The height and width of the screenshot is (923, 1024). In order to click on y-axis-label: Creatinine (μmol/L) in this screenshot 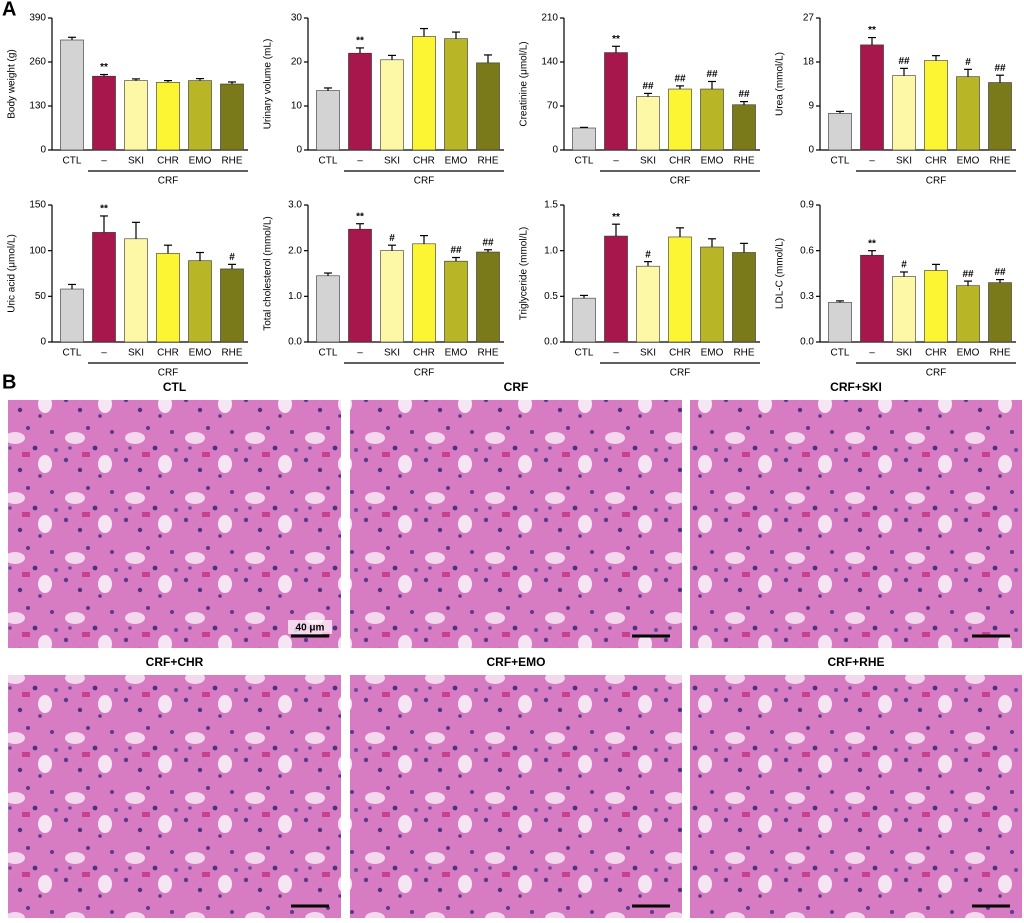, I will do `click(524, 83)`.